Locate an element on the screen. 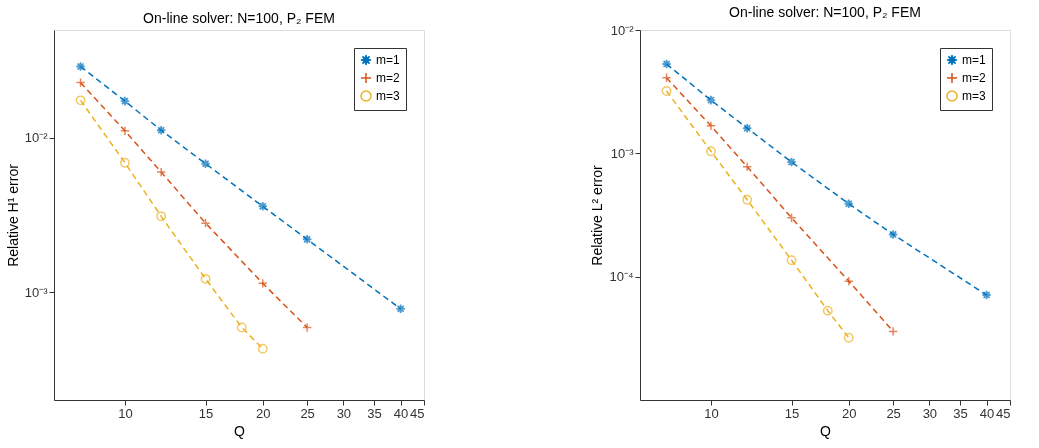 This screenshot has width=1039, height=448. y-axis-title: Relative L² error is located at coordinates (597, 215).